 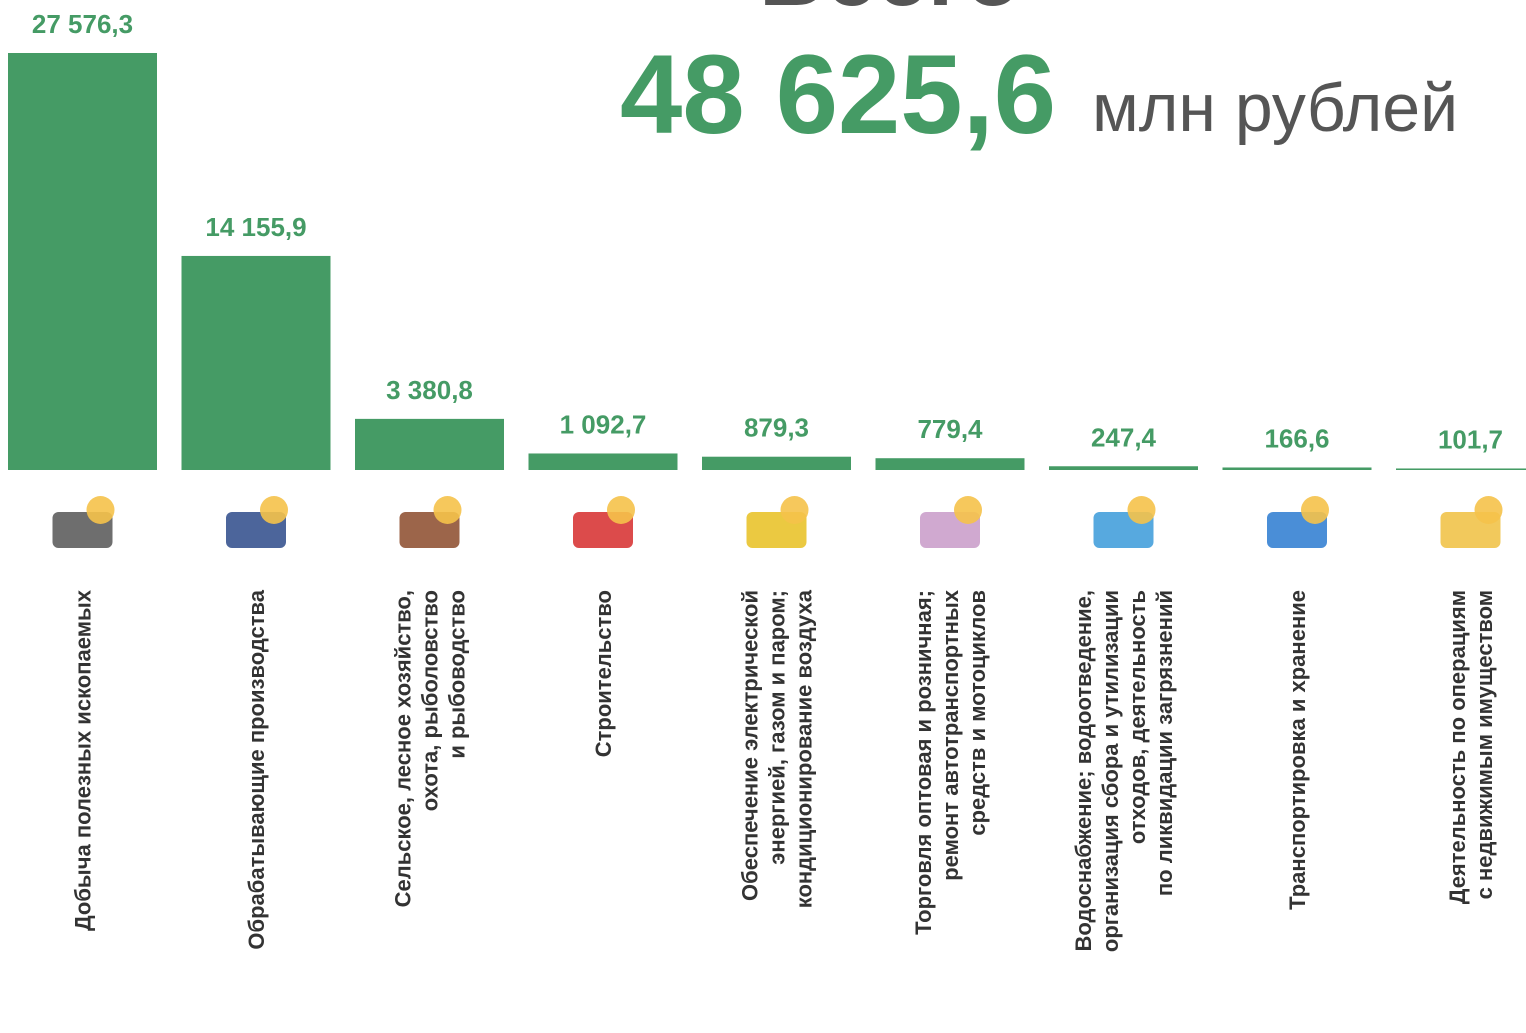 What do you see at coordinates (83, 760) in the screenshot?
I see `category-label: Добыча полезных ископаемых` at bounding box center [83, 760].